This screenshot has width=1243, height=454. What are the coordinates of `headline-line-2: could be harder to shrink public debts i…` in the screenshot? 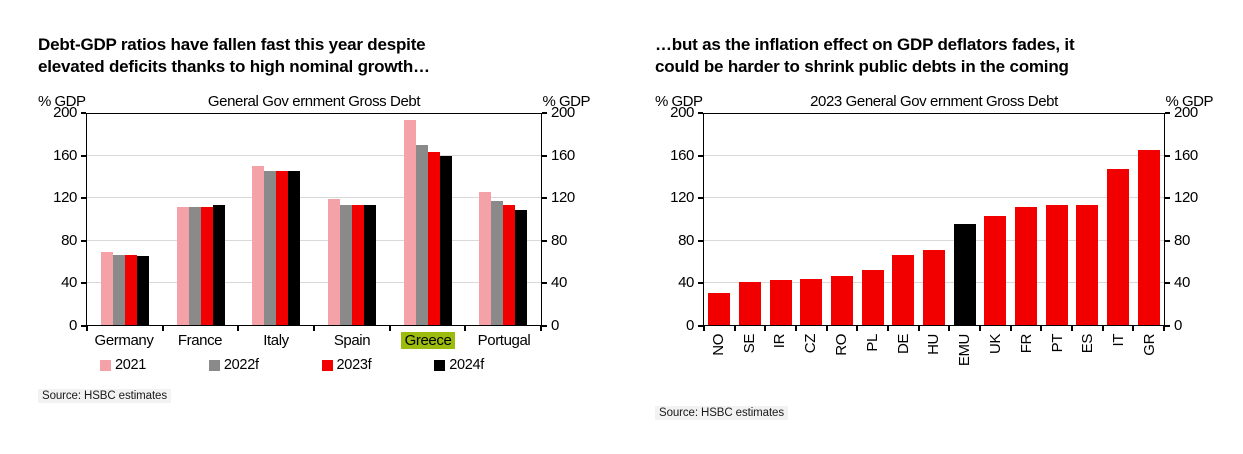 It's located at (862, 66).